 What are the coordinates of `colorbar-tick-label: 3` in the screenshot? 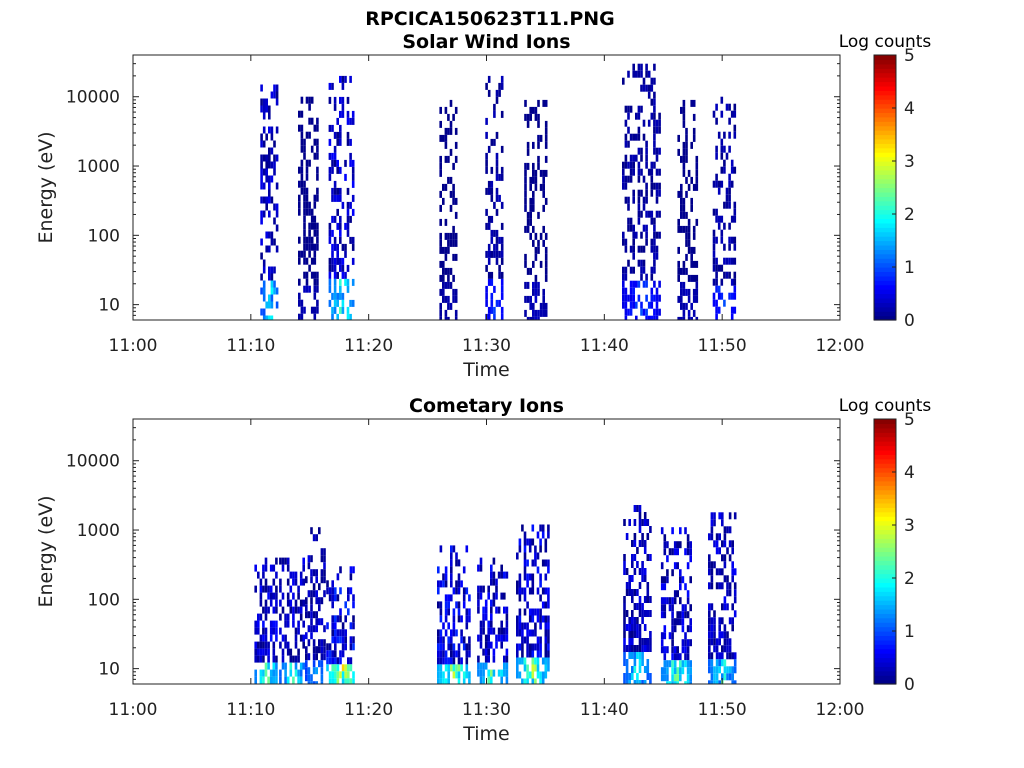 It's located at (909, 162).